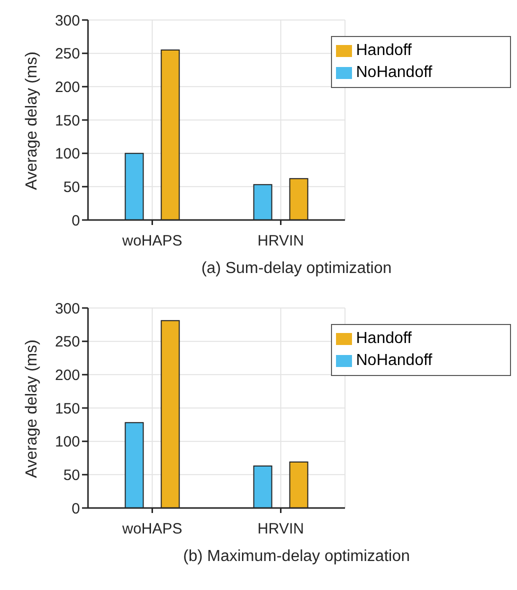 The width and height of the screenshot is (517, 590). What do you see at coordinates (296, 557) in the screenshot?
I see `text: (b) Maximum-delay optimization` at bounding box center [296, 557].